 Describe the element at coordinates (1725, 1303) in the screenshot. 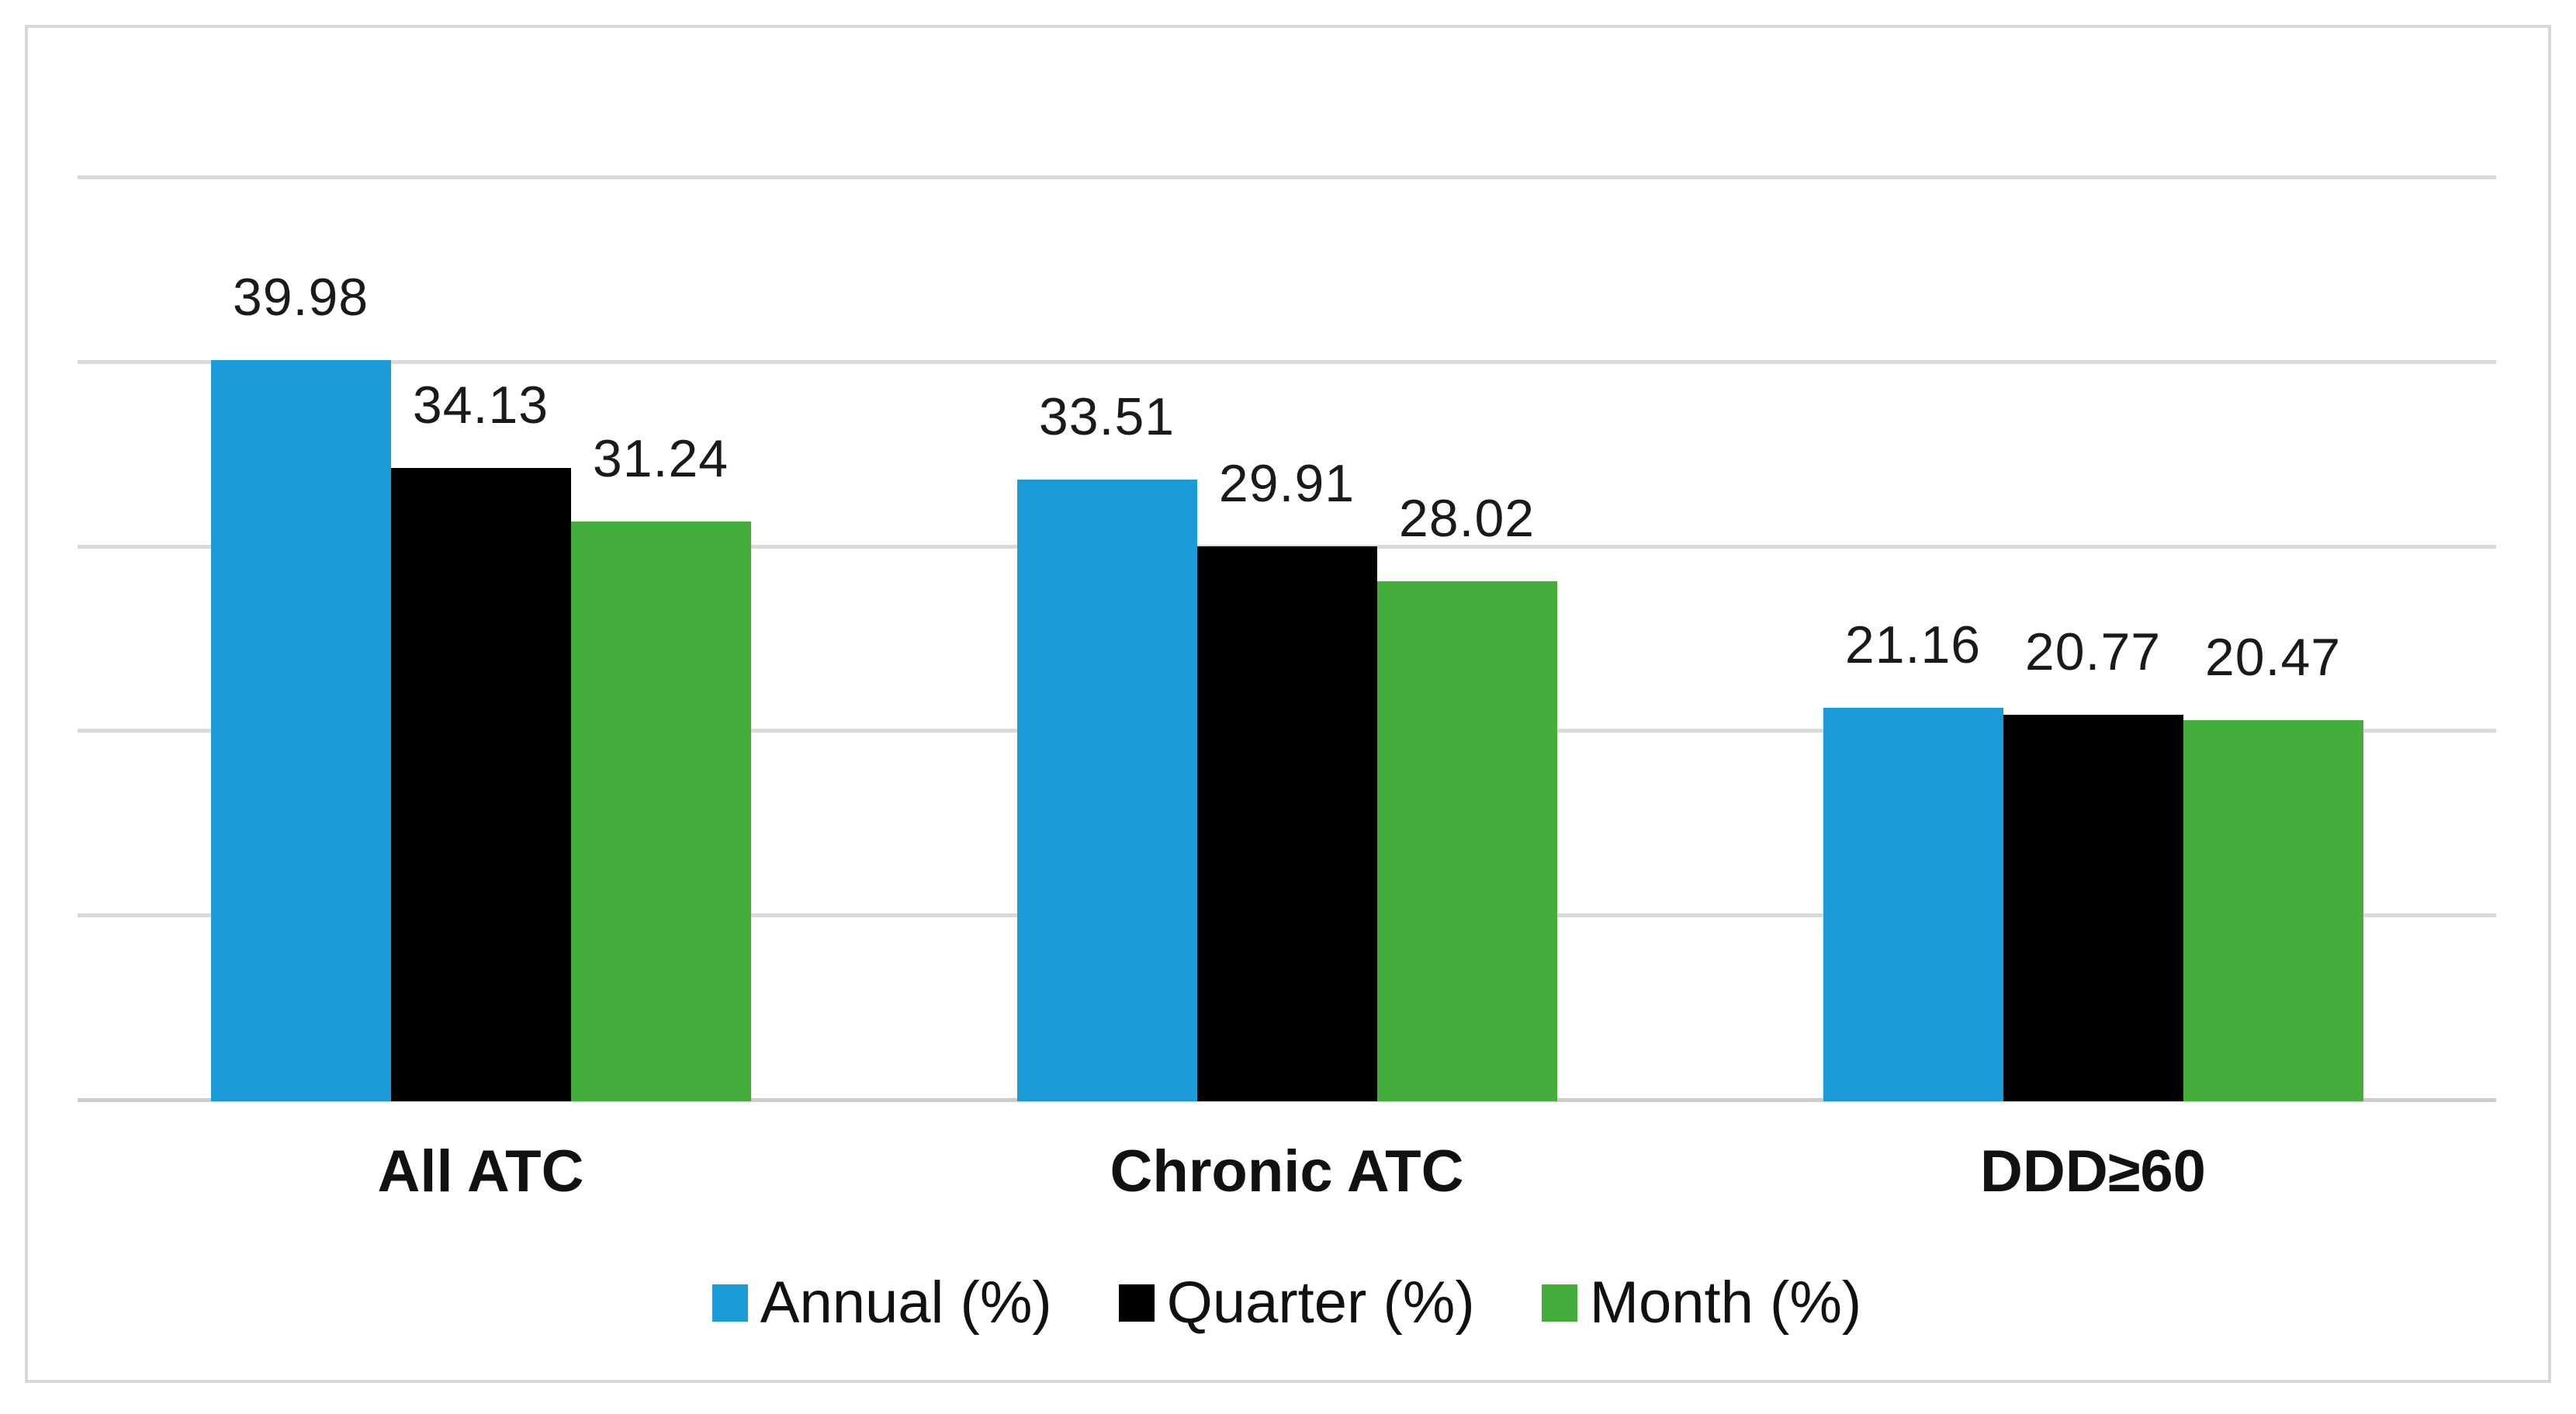

I see `legend-label-month: Month (%)` at that location.